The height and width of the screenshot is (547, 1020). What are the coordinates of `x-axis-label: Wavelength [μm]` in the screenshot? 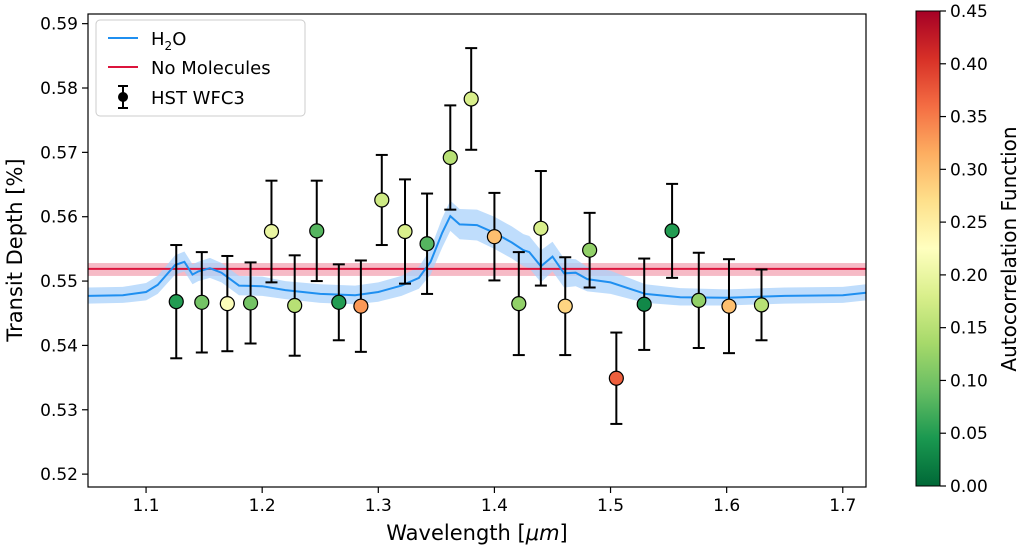 It's located at (476, 533).